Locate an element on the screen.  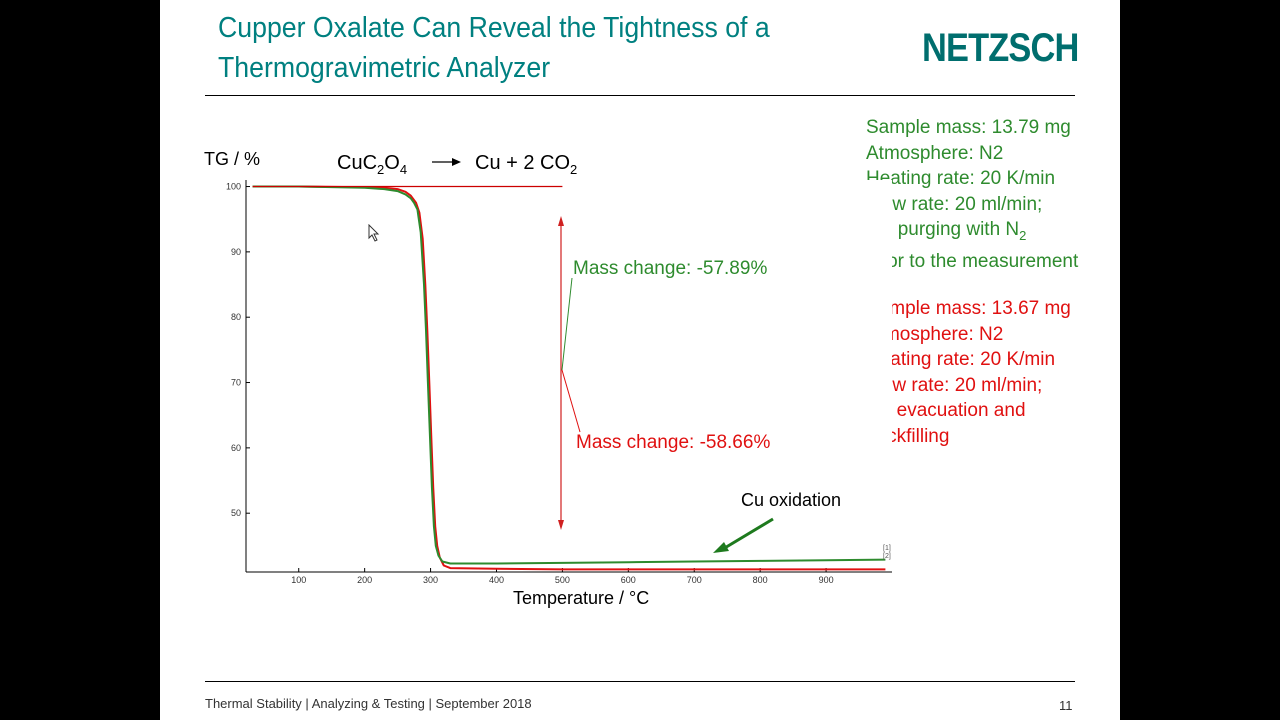
red-evacuation: 3 x evacuation and is located at coordinates (946, 411).